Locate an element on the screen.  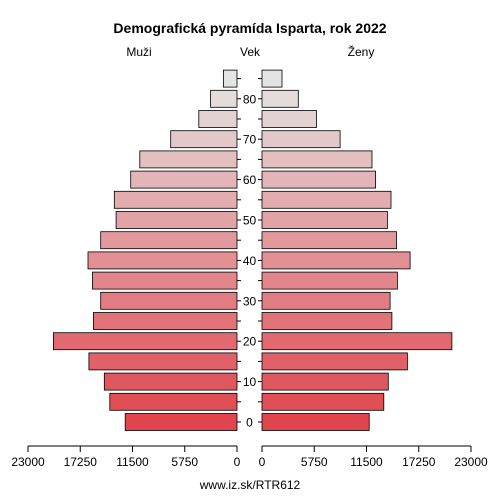
x-tick-label-left: 0 is located at coordinates (237, 462).